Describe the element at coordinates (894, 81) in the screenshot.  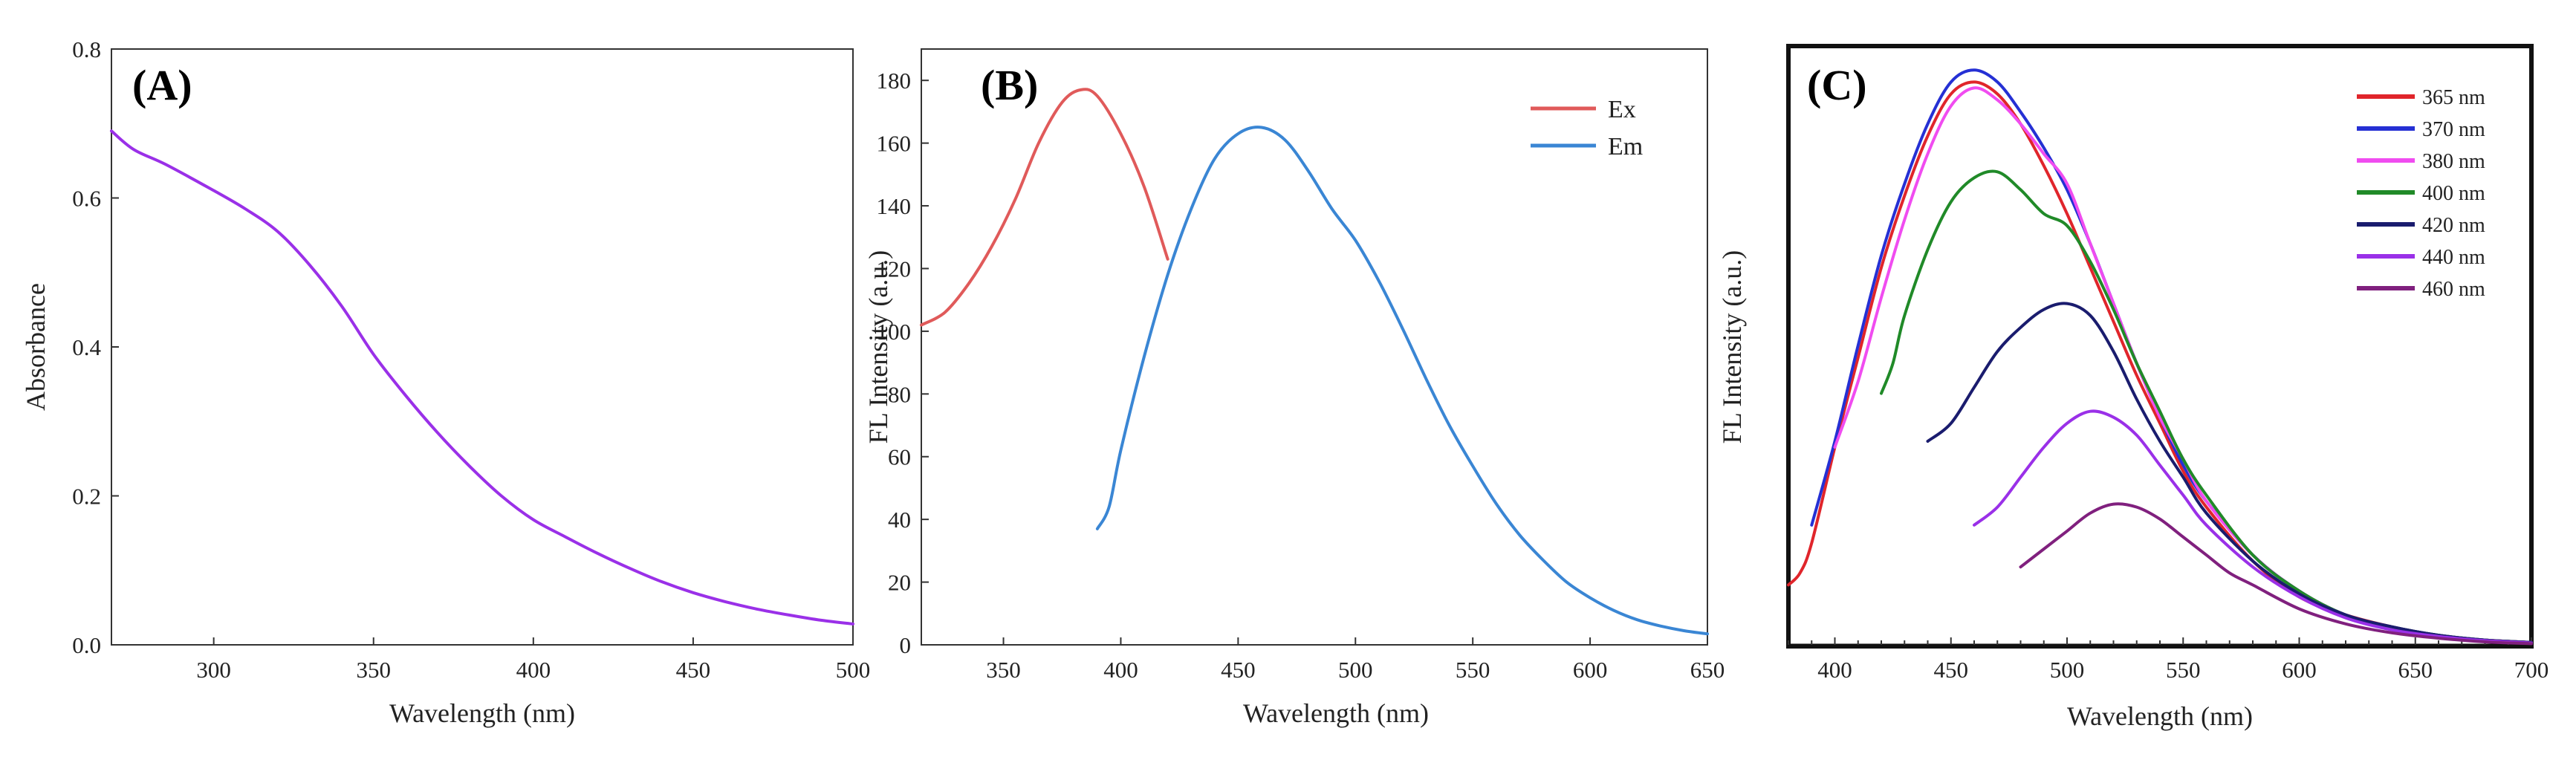
I see `panel-b-y-tick-label: 180` at that location.